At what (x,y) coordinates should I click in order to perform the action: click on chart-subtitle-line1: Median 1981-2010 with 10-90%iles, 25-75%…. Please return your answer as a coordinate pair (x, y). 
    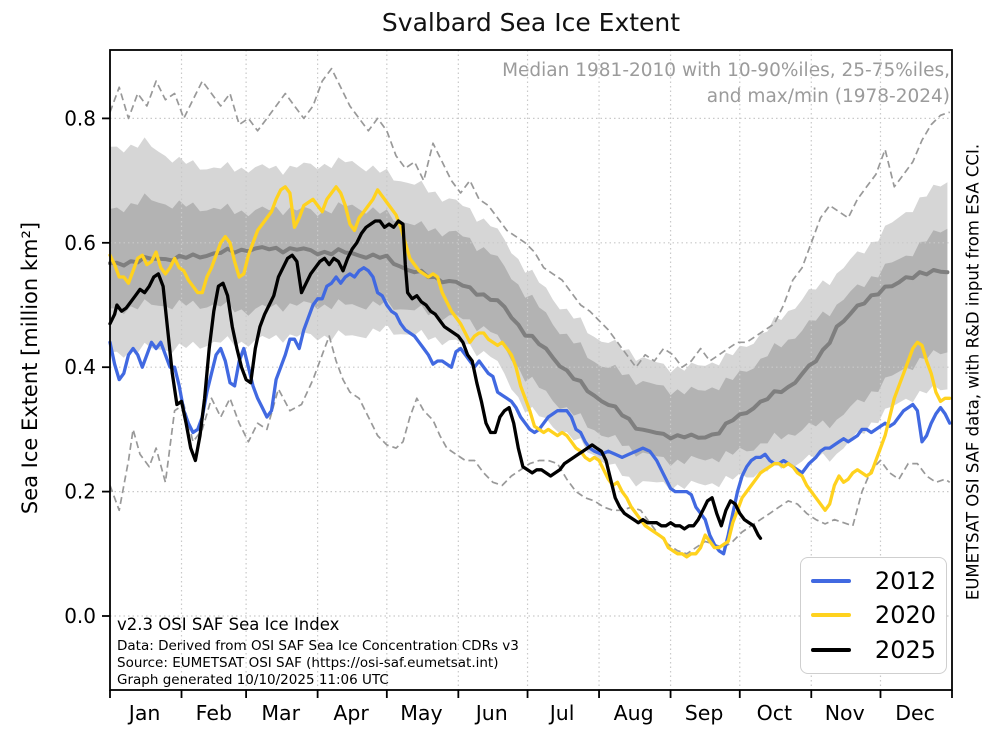
    Looking at the image, I should click on (726, 70).